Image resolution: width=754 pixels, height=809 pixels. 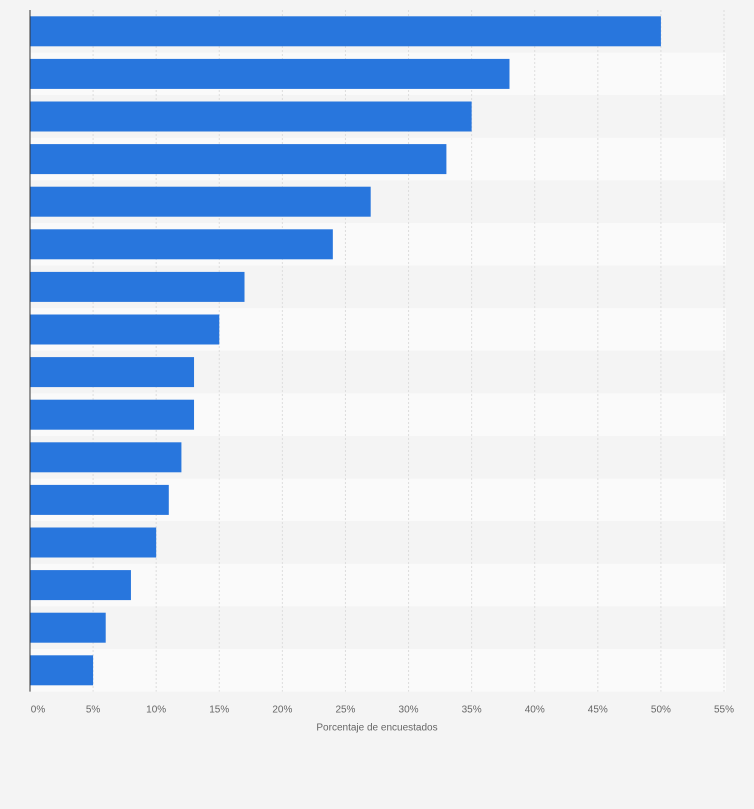 What do you see at coordinates (535, 710) in the screenshot?
I see `x-tick-label: 40%` at bounding box center [535, 710].